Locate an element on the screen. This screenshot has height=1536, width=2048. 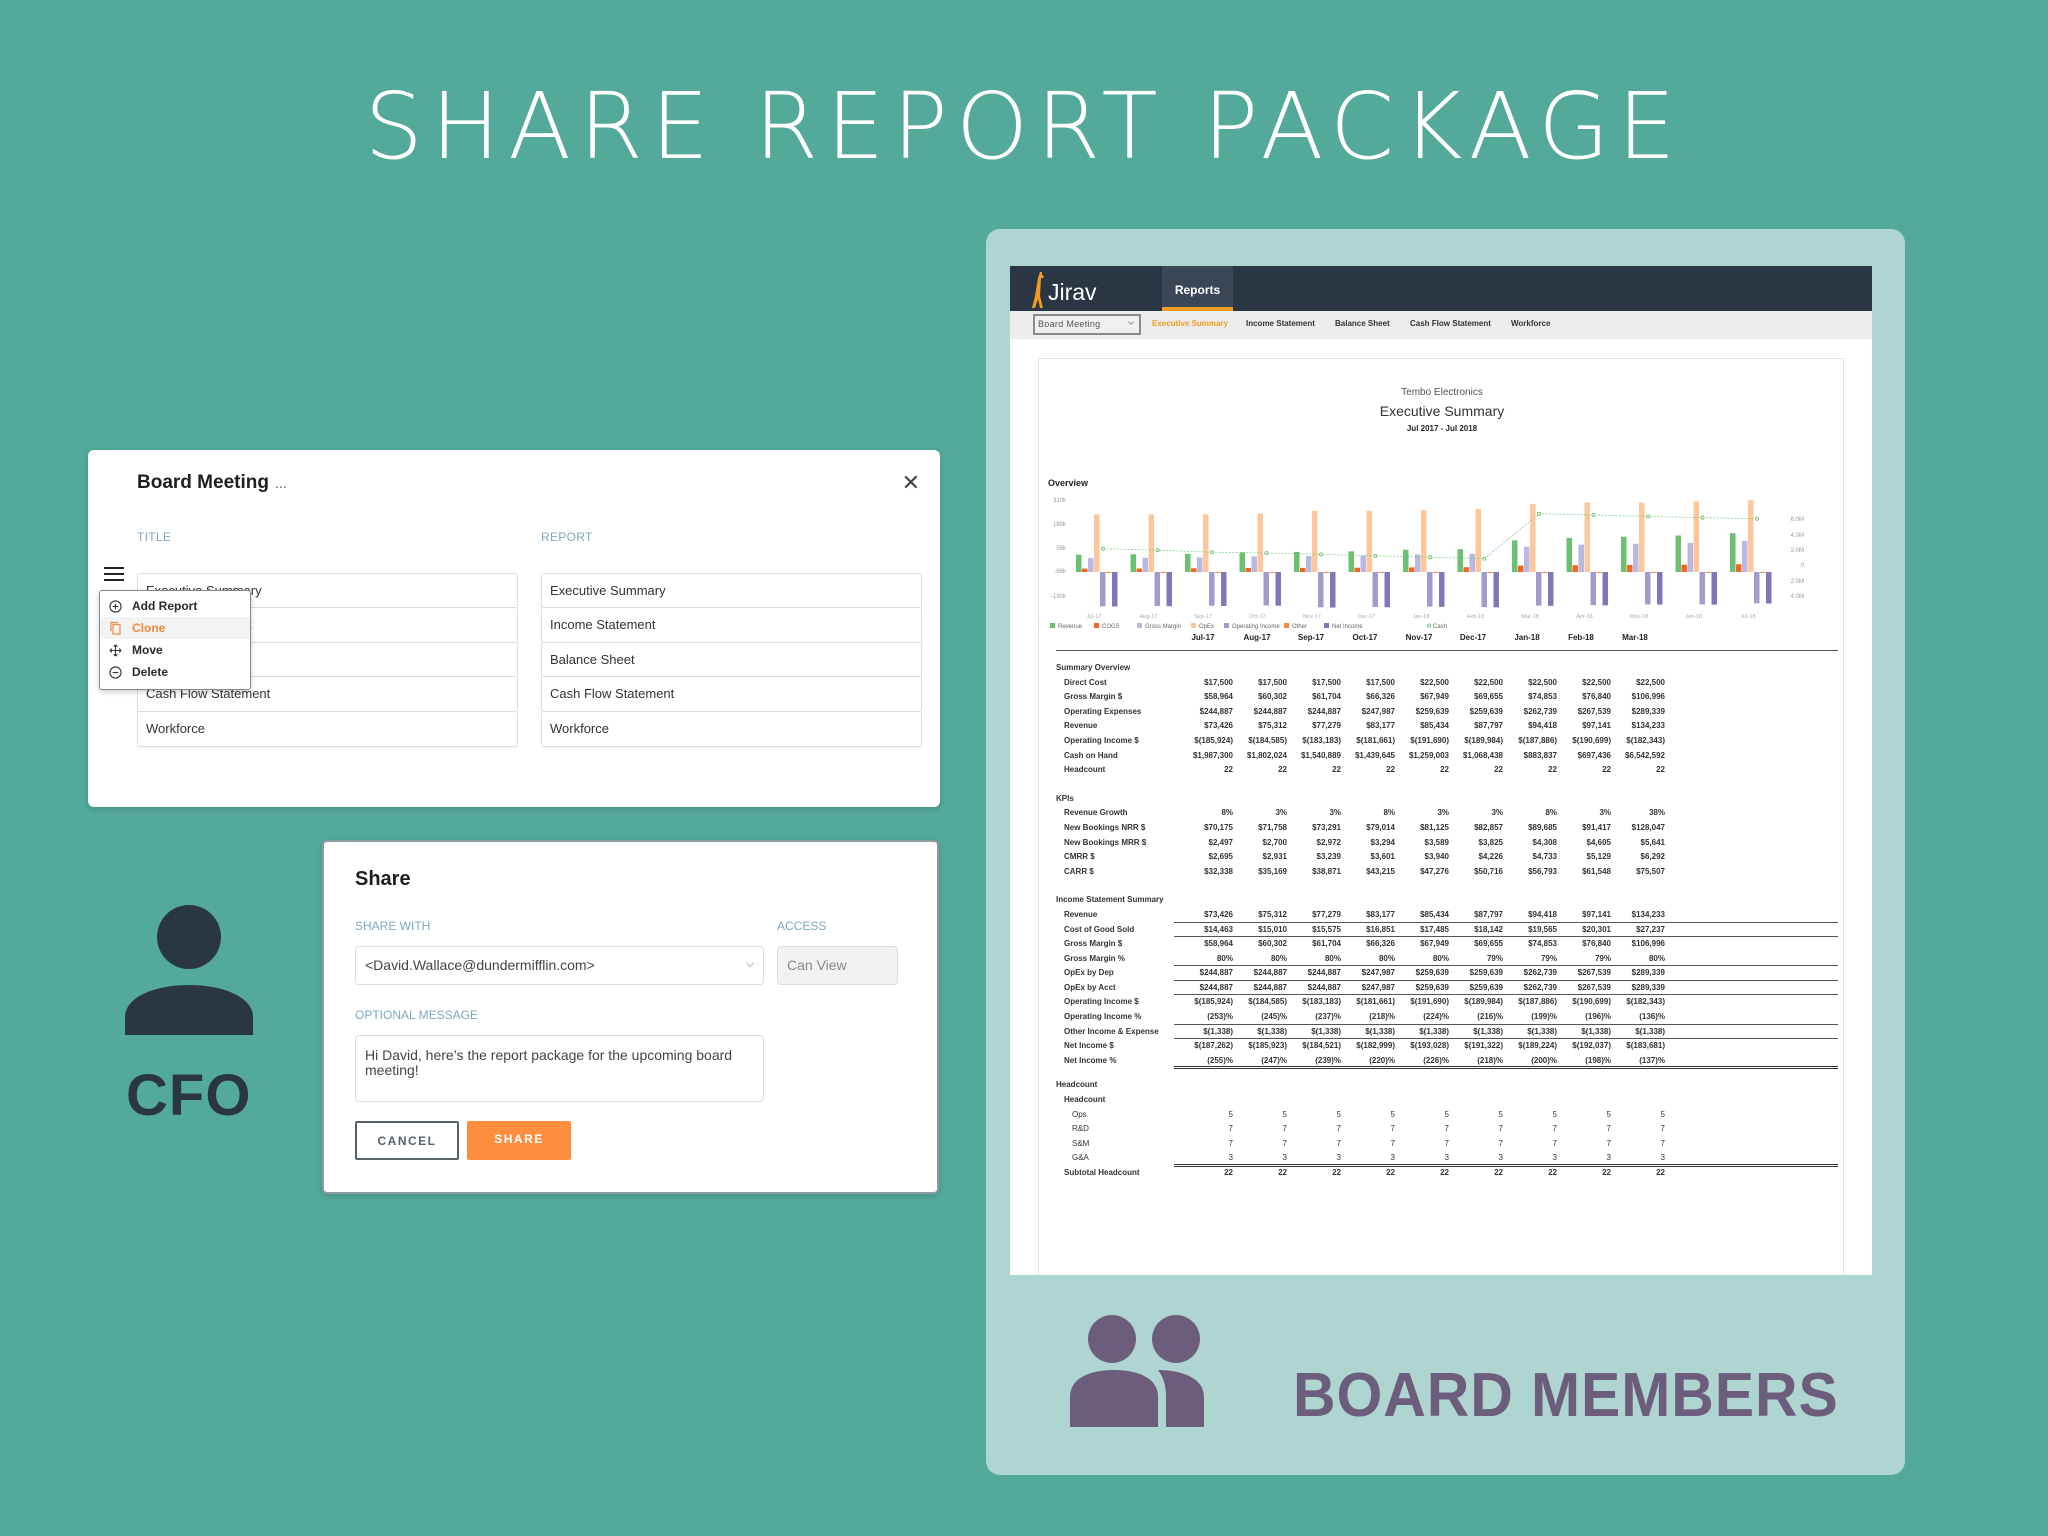
row-label: R&D is located at coordinates (1080, 1129).